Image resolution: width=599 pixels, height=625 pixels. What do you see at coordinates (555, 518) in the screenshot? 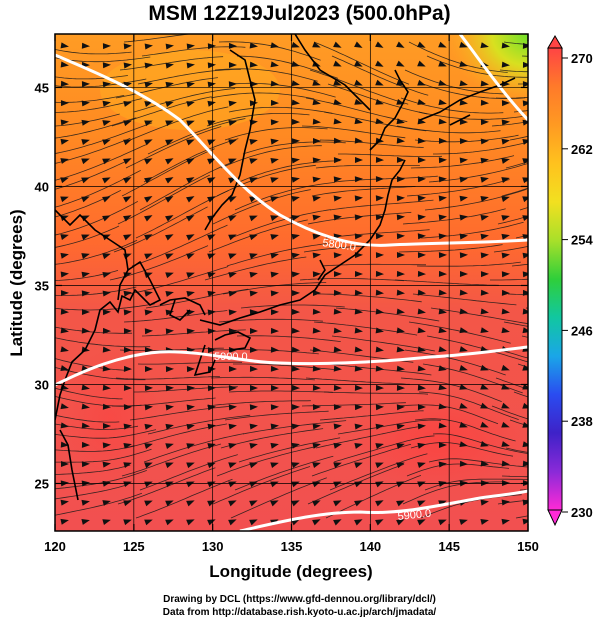
I see `colorbar-bottom-arrow` at bounding box center [555, 518].